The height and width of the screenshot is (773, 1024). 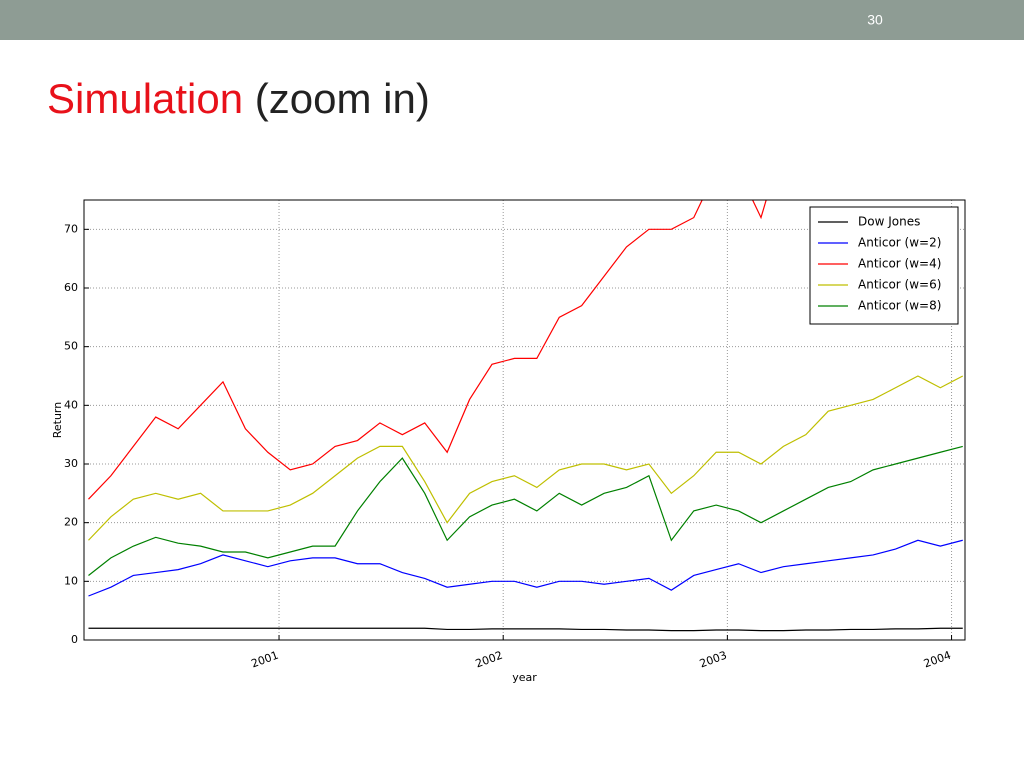 I want to click on legend-label: Anticor (w=4), so click(x=899, y=264).